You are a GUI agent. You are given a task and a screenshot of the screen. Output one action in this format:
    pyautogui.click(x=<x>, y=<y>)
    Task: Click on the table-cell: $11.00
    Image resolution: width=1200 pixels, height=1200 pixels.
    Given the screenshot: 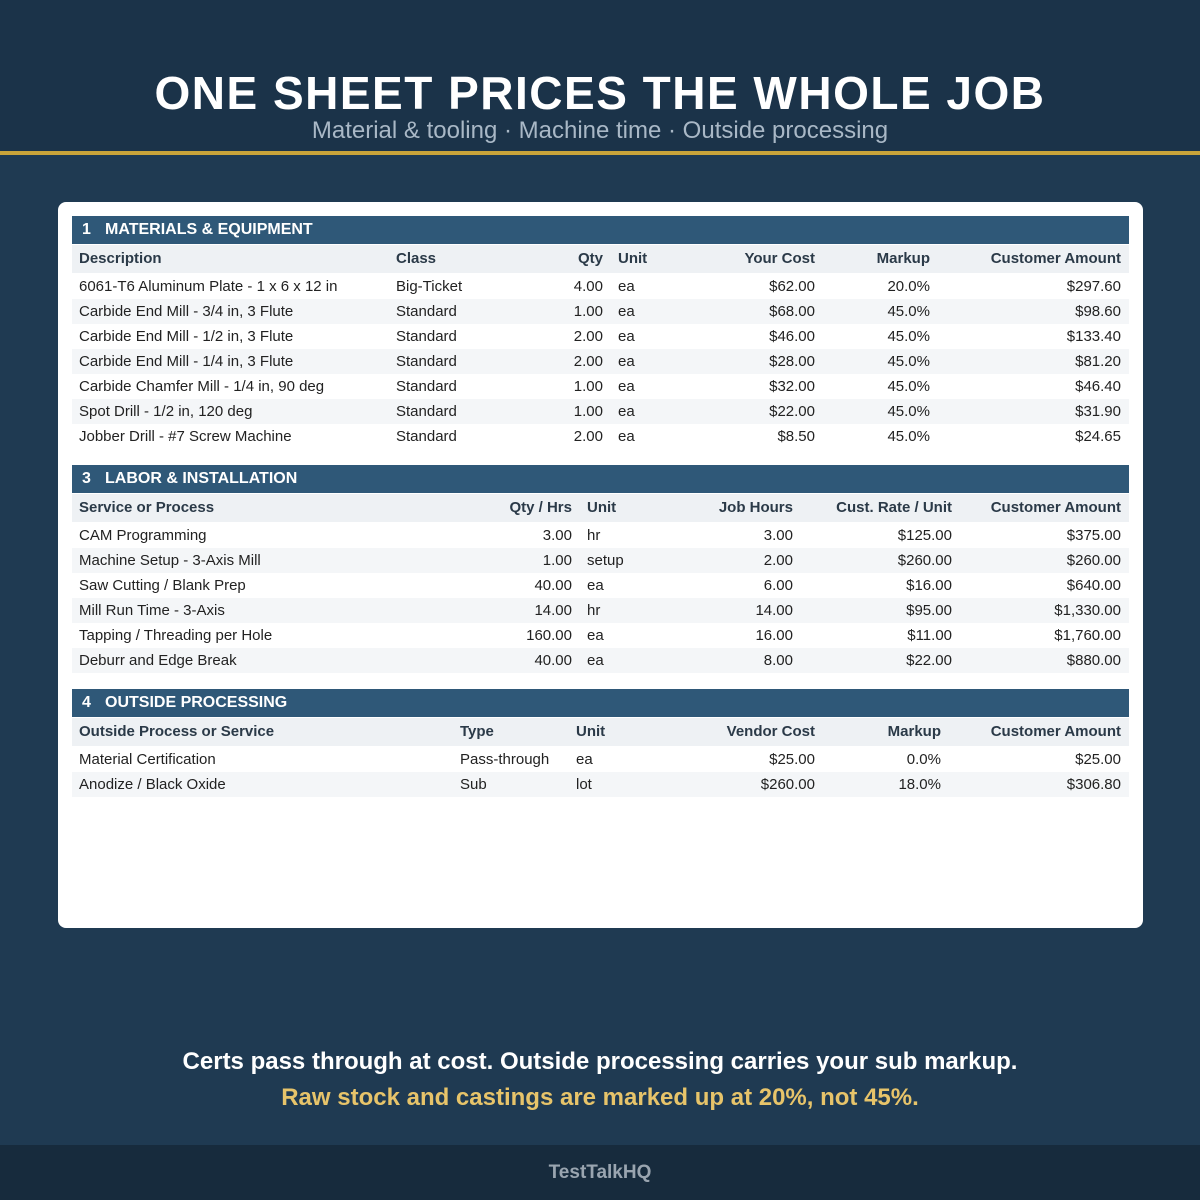 What is the action you would take?
    pyautogui.click(x=929, y=635)
    